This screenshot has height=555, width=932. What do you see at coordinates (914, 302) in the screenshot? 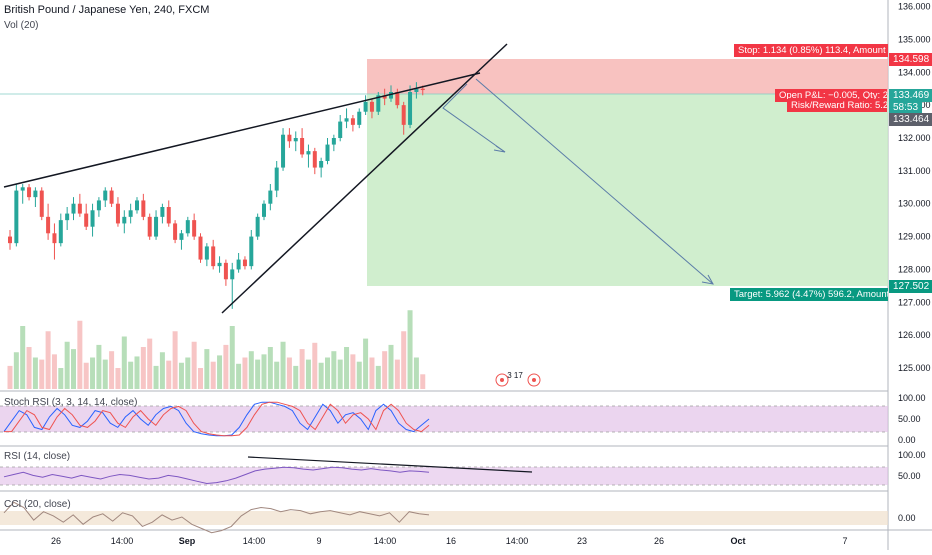
I see `price-tick: 127.000` at bounding box center [914, 302].